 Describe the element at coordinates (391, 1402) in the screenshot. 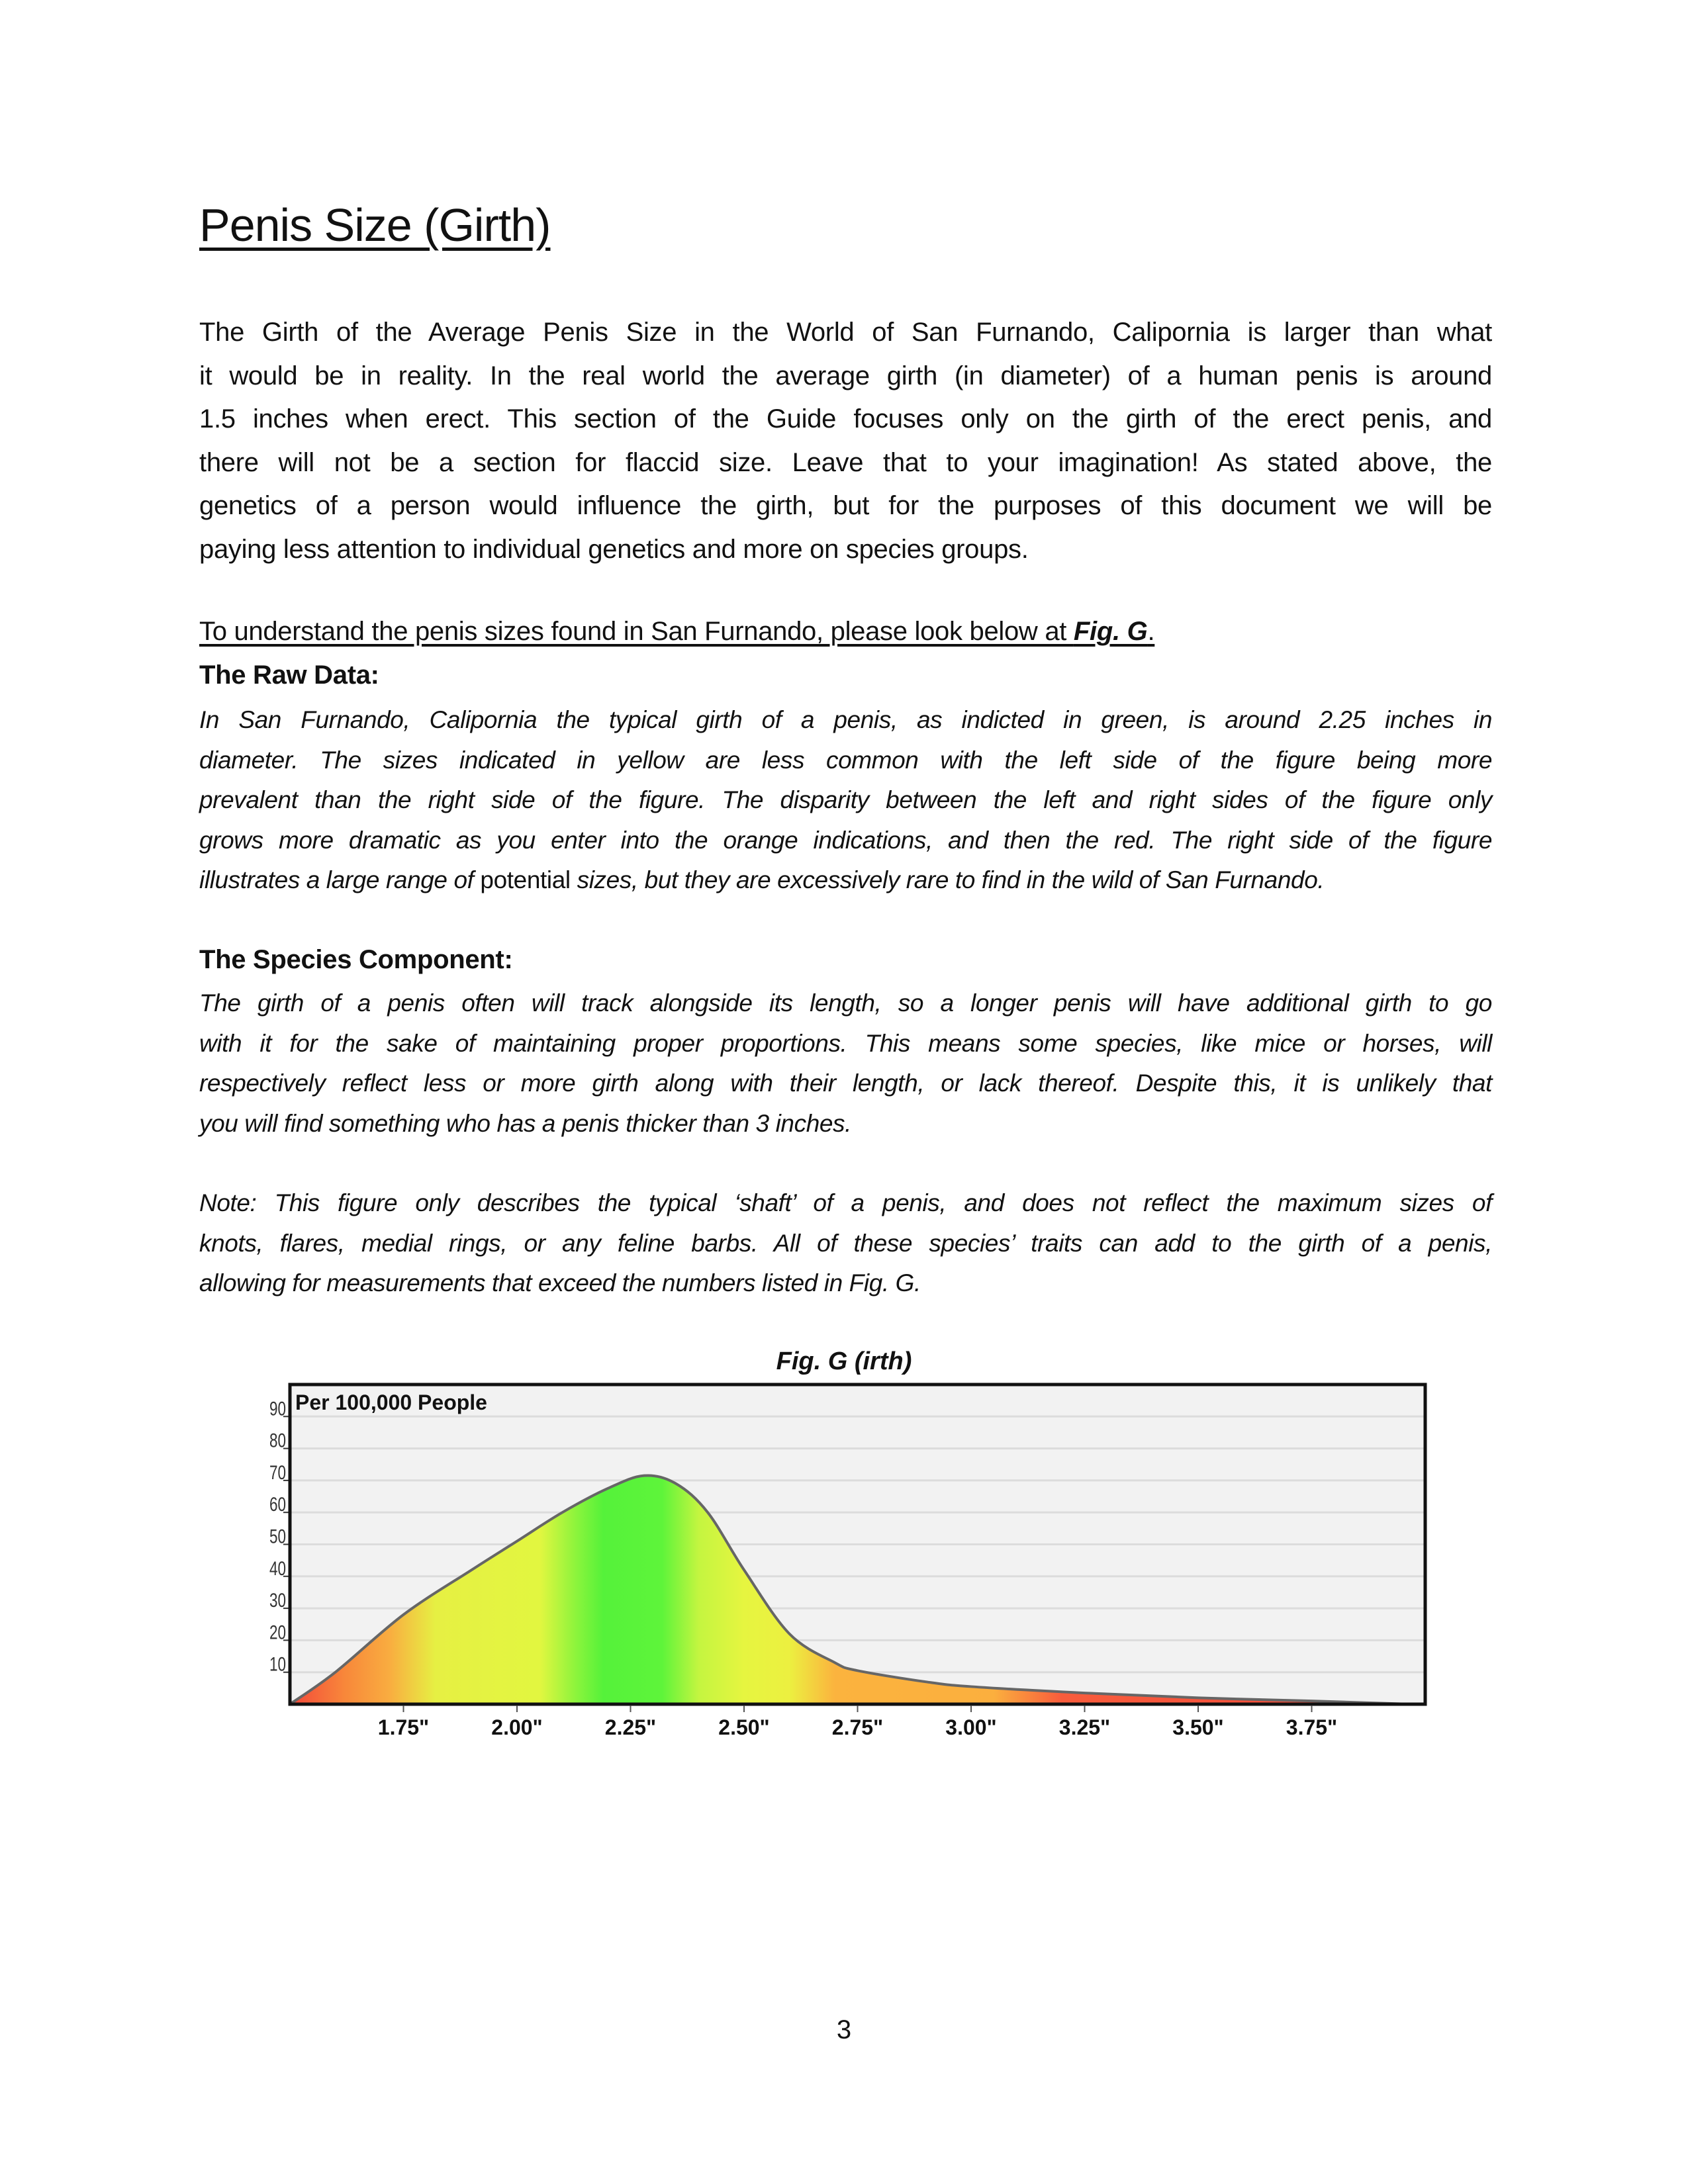

I see `y-axis-label: Per 100,000 People` at that location.